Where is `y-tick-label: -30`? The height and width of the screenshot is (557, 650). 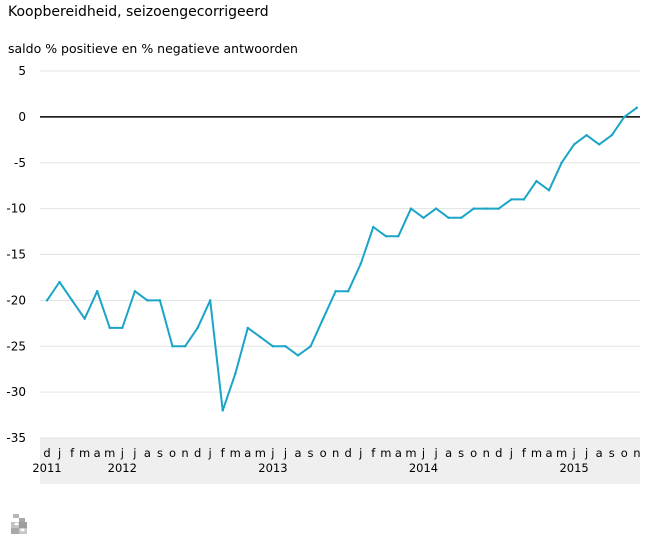
y-tick-label: -30 is located at coordinates (16, 392).